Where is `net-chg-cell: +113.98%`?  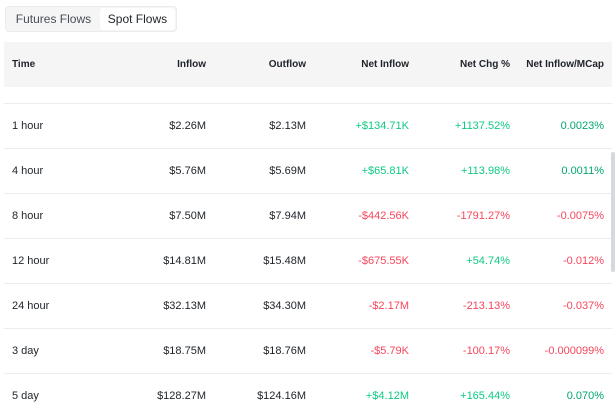 net-chg-cell: +113.98% is located at coordinates (459, 171).